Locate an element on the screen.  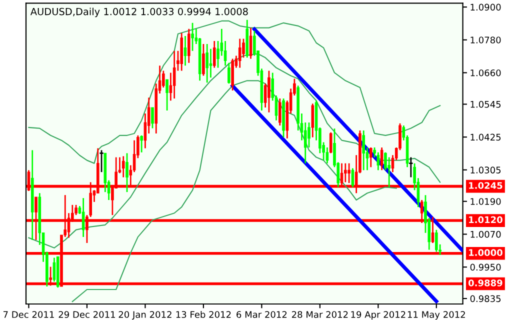
y-tick-label: 1.0545 is located at coordinates (485, 104).